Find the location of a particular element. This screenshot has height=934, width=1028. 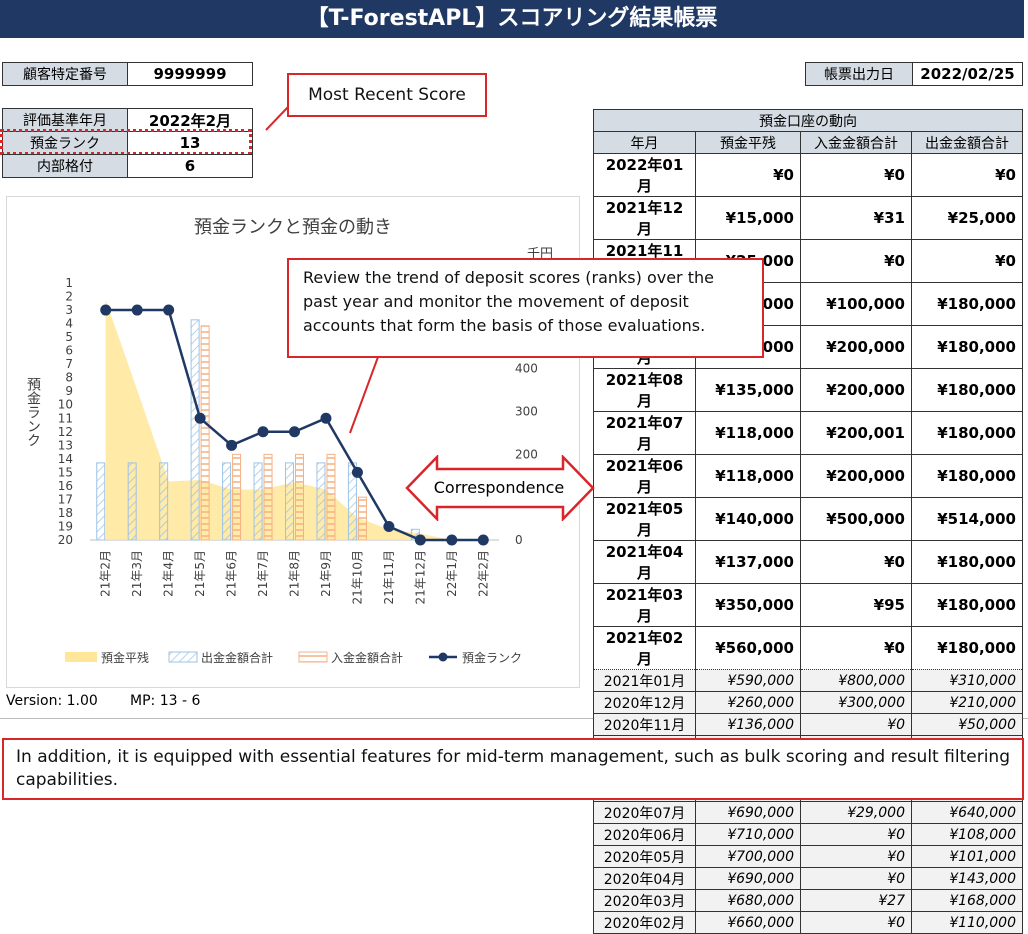

rank-tick-label: 13 is located at coordinates (65, 445).